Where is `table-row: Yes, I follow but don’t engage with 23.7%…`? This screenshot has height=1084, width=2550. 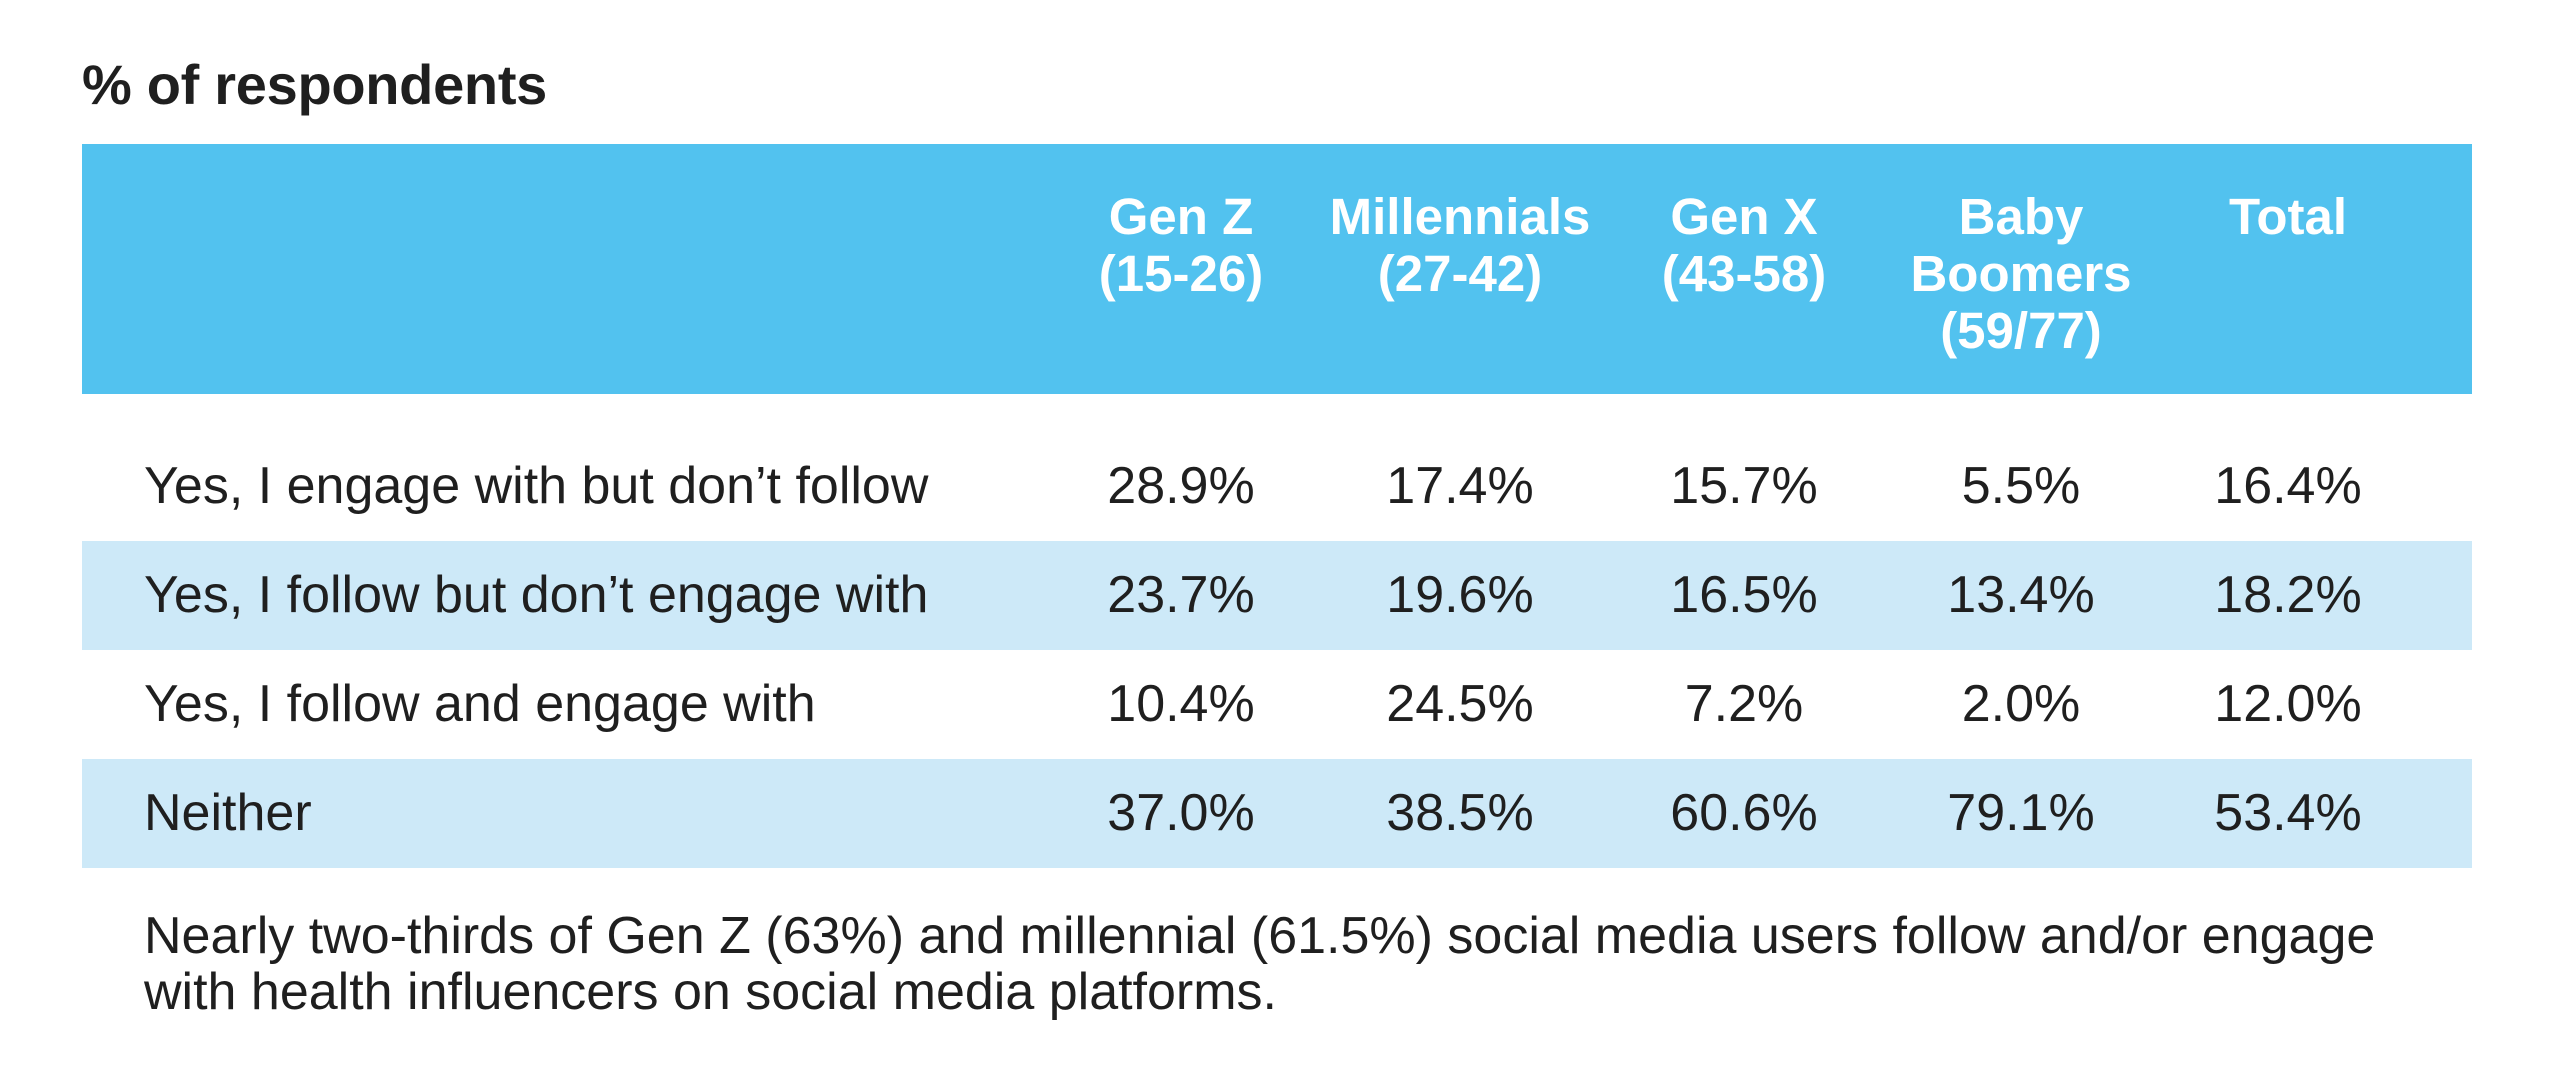
table-row: Yes, I follow but don’t engage with 23.7%… is located at coordinates (1277, 595).